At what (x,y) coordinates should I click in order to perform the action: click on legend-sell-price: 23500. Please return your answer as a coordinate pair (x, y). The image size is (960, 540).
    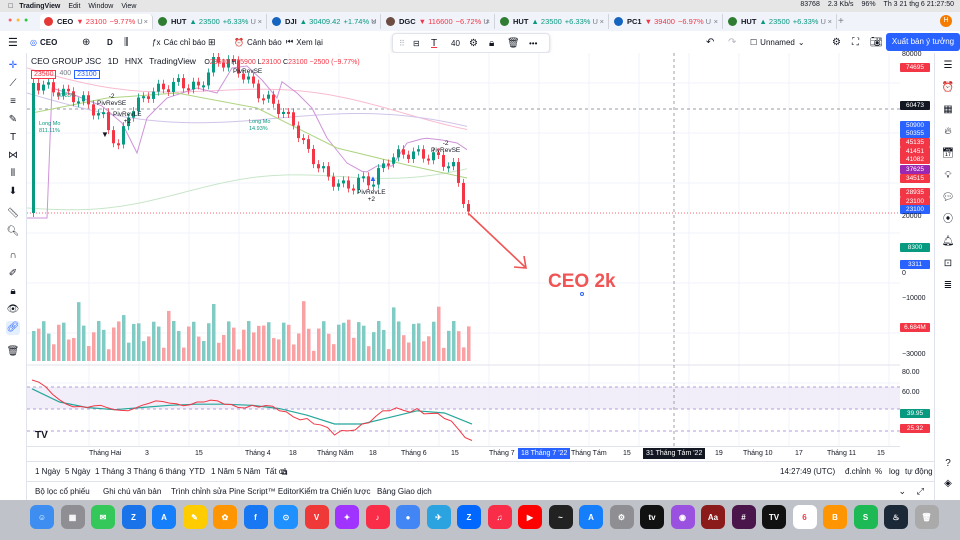
    Looking at the image, I should click on (44, 74).